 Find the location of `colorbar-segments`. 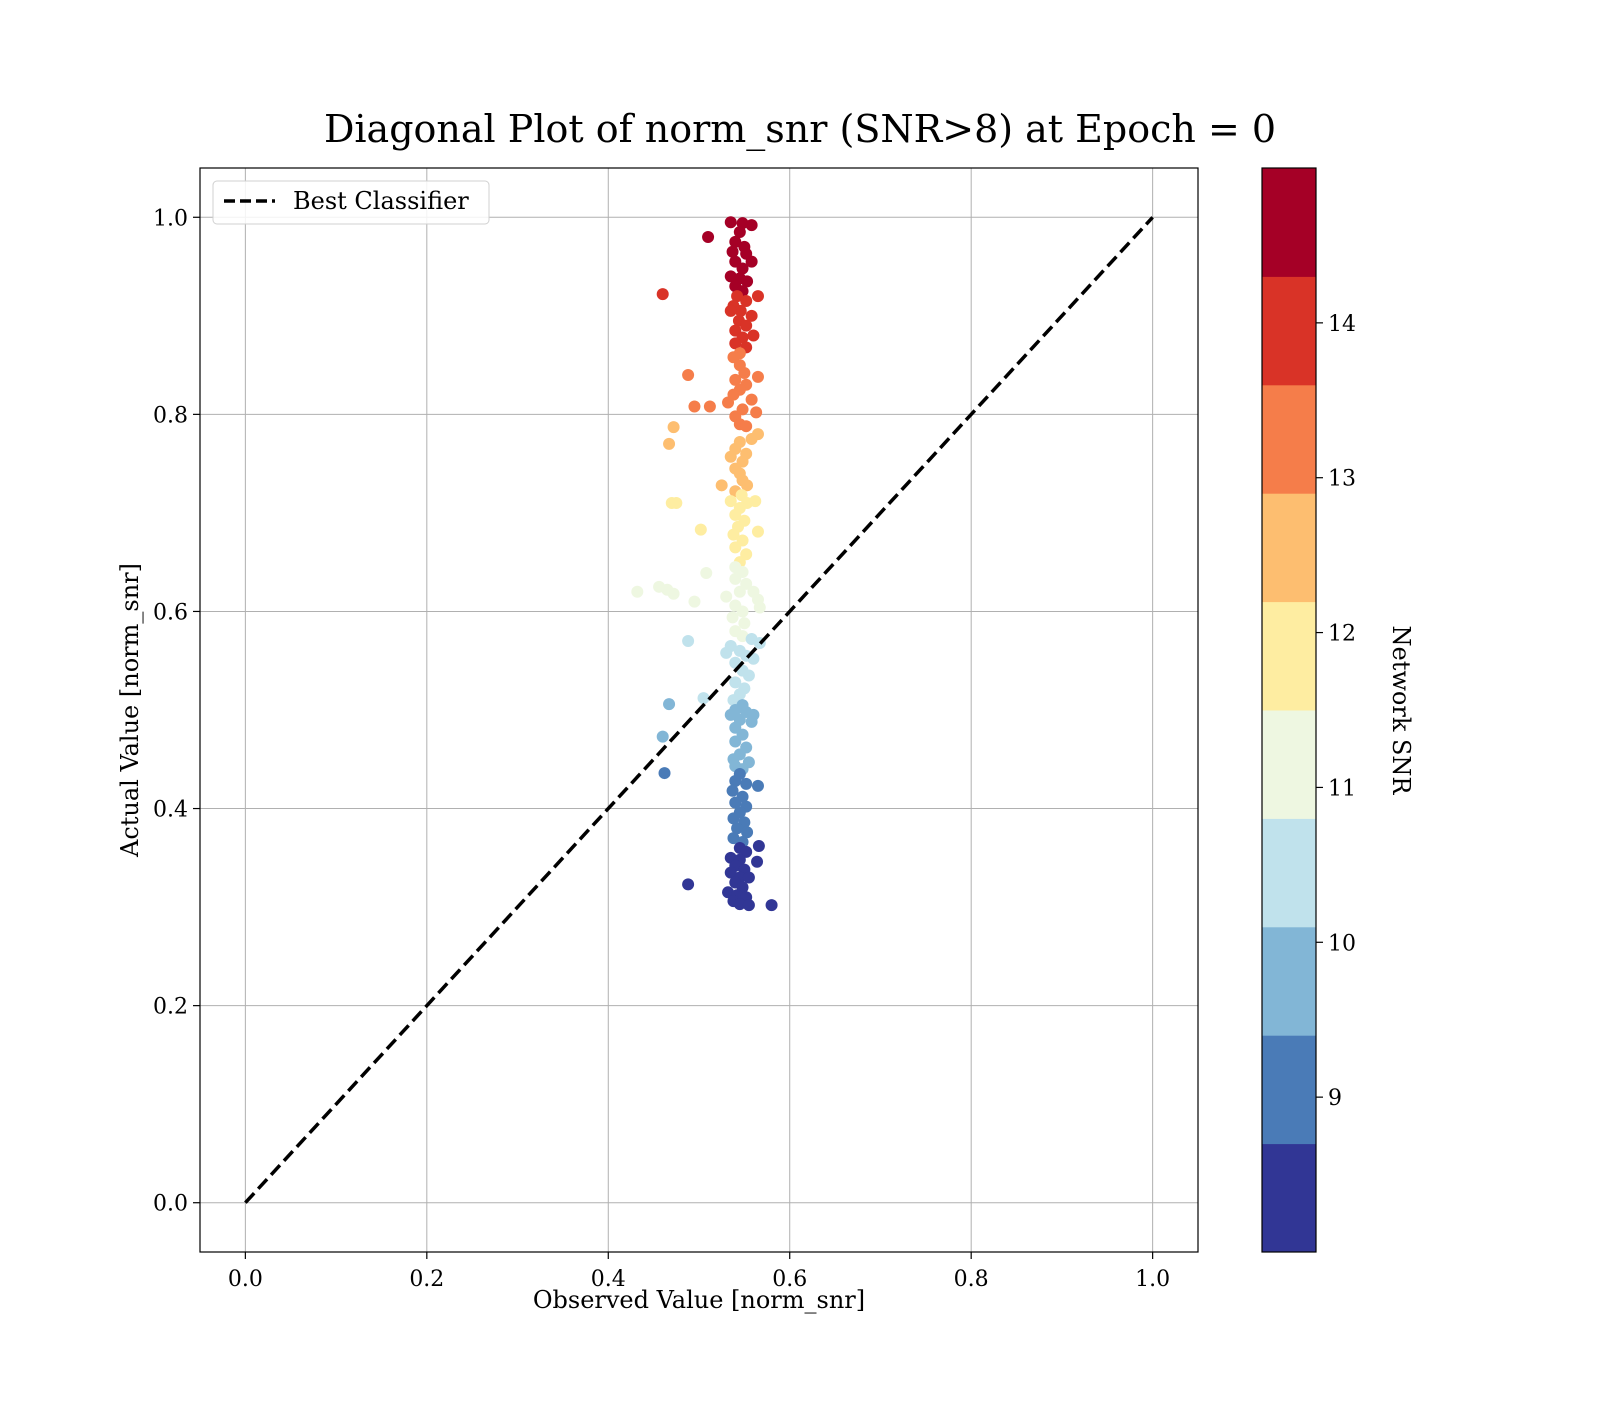

colorbar-segments is located at coordinates (1289, 710).